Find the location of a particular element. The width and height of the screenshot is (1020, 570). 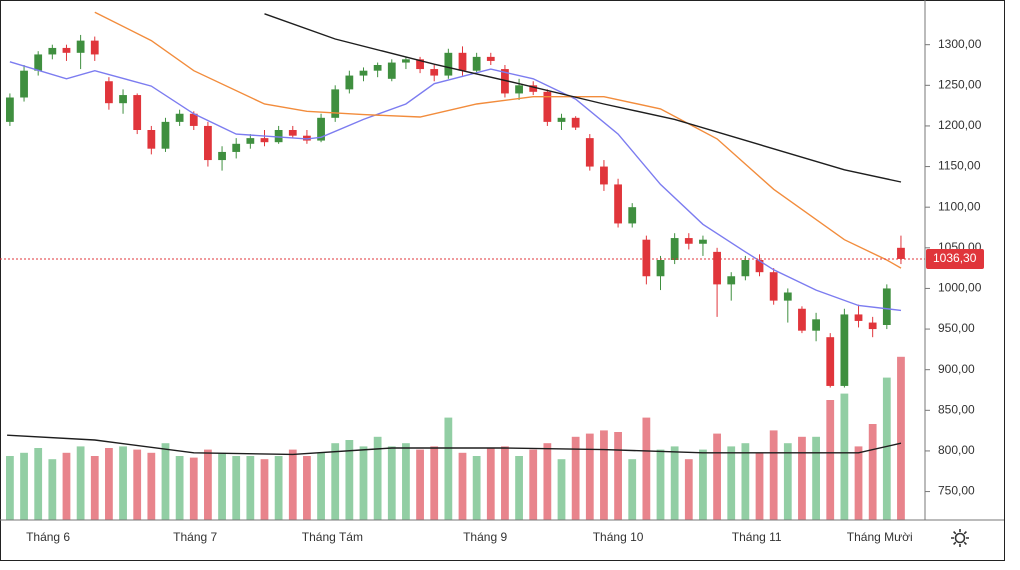

last-price-tag is located at coordinates (955, 258).